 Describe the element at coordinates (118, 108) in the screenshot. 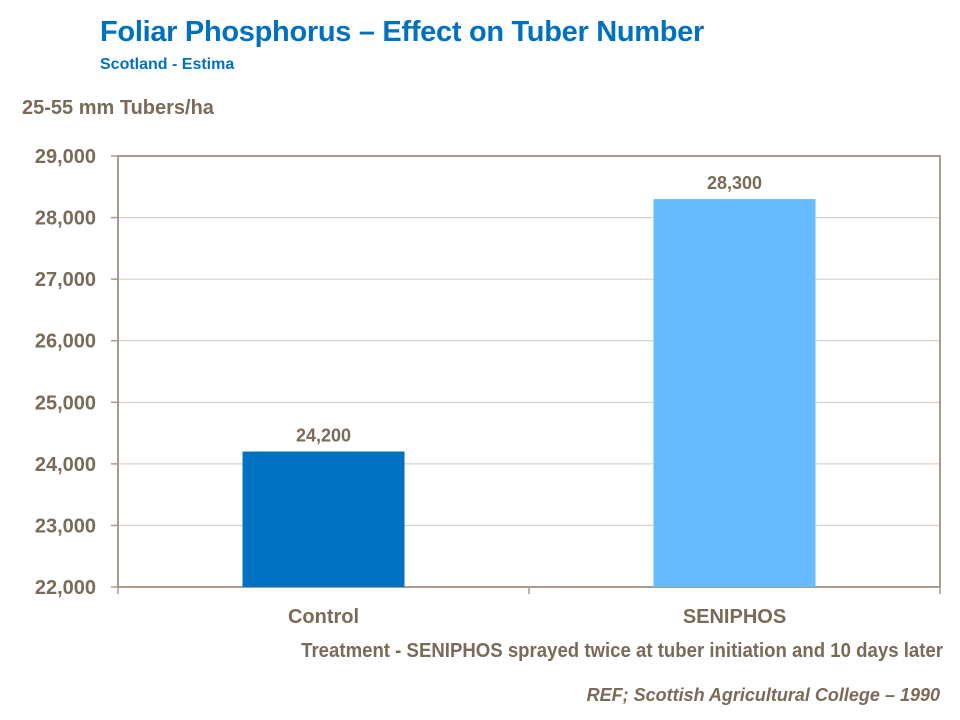

I see `y-axis-label: 25-55 mm Tubers/ha` at that location.